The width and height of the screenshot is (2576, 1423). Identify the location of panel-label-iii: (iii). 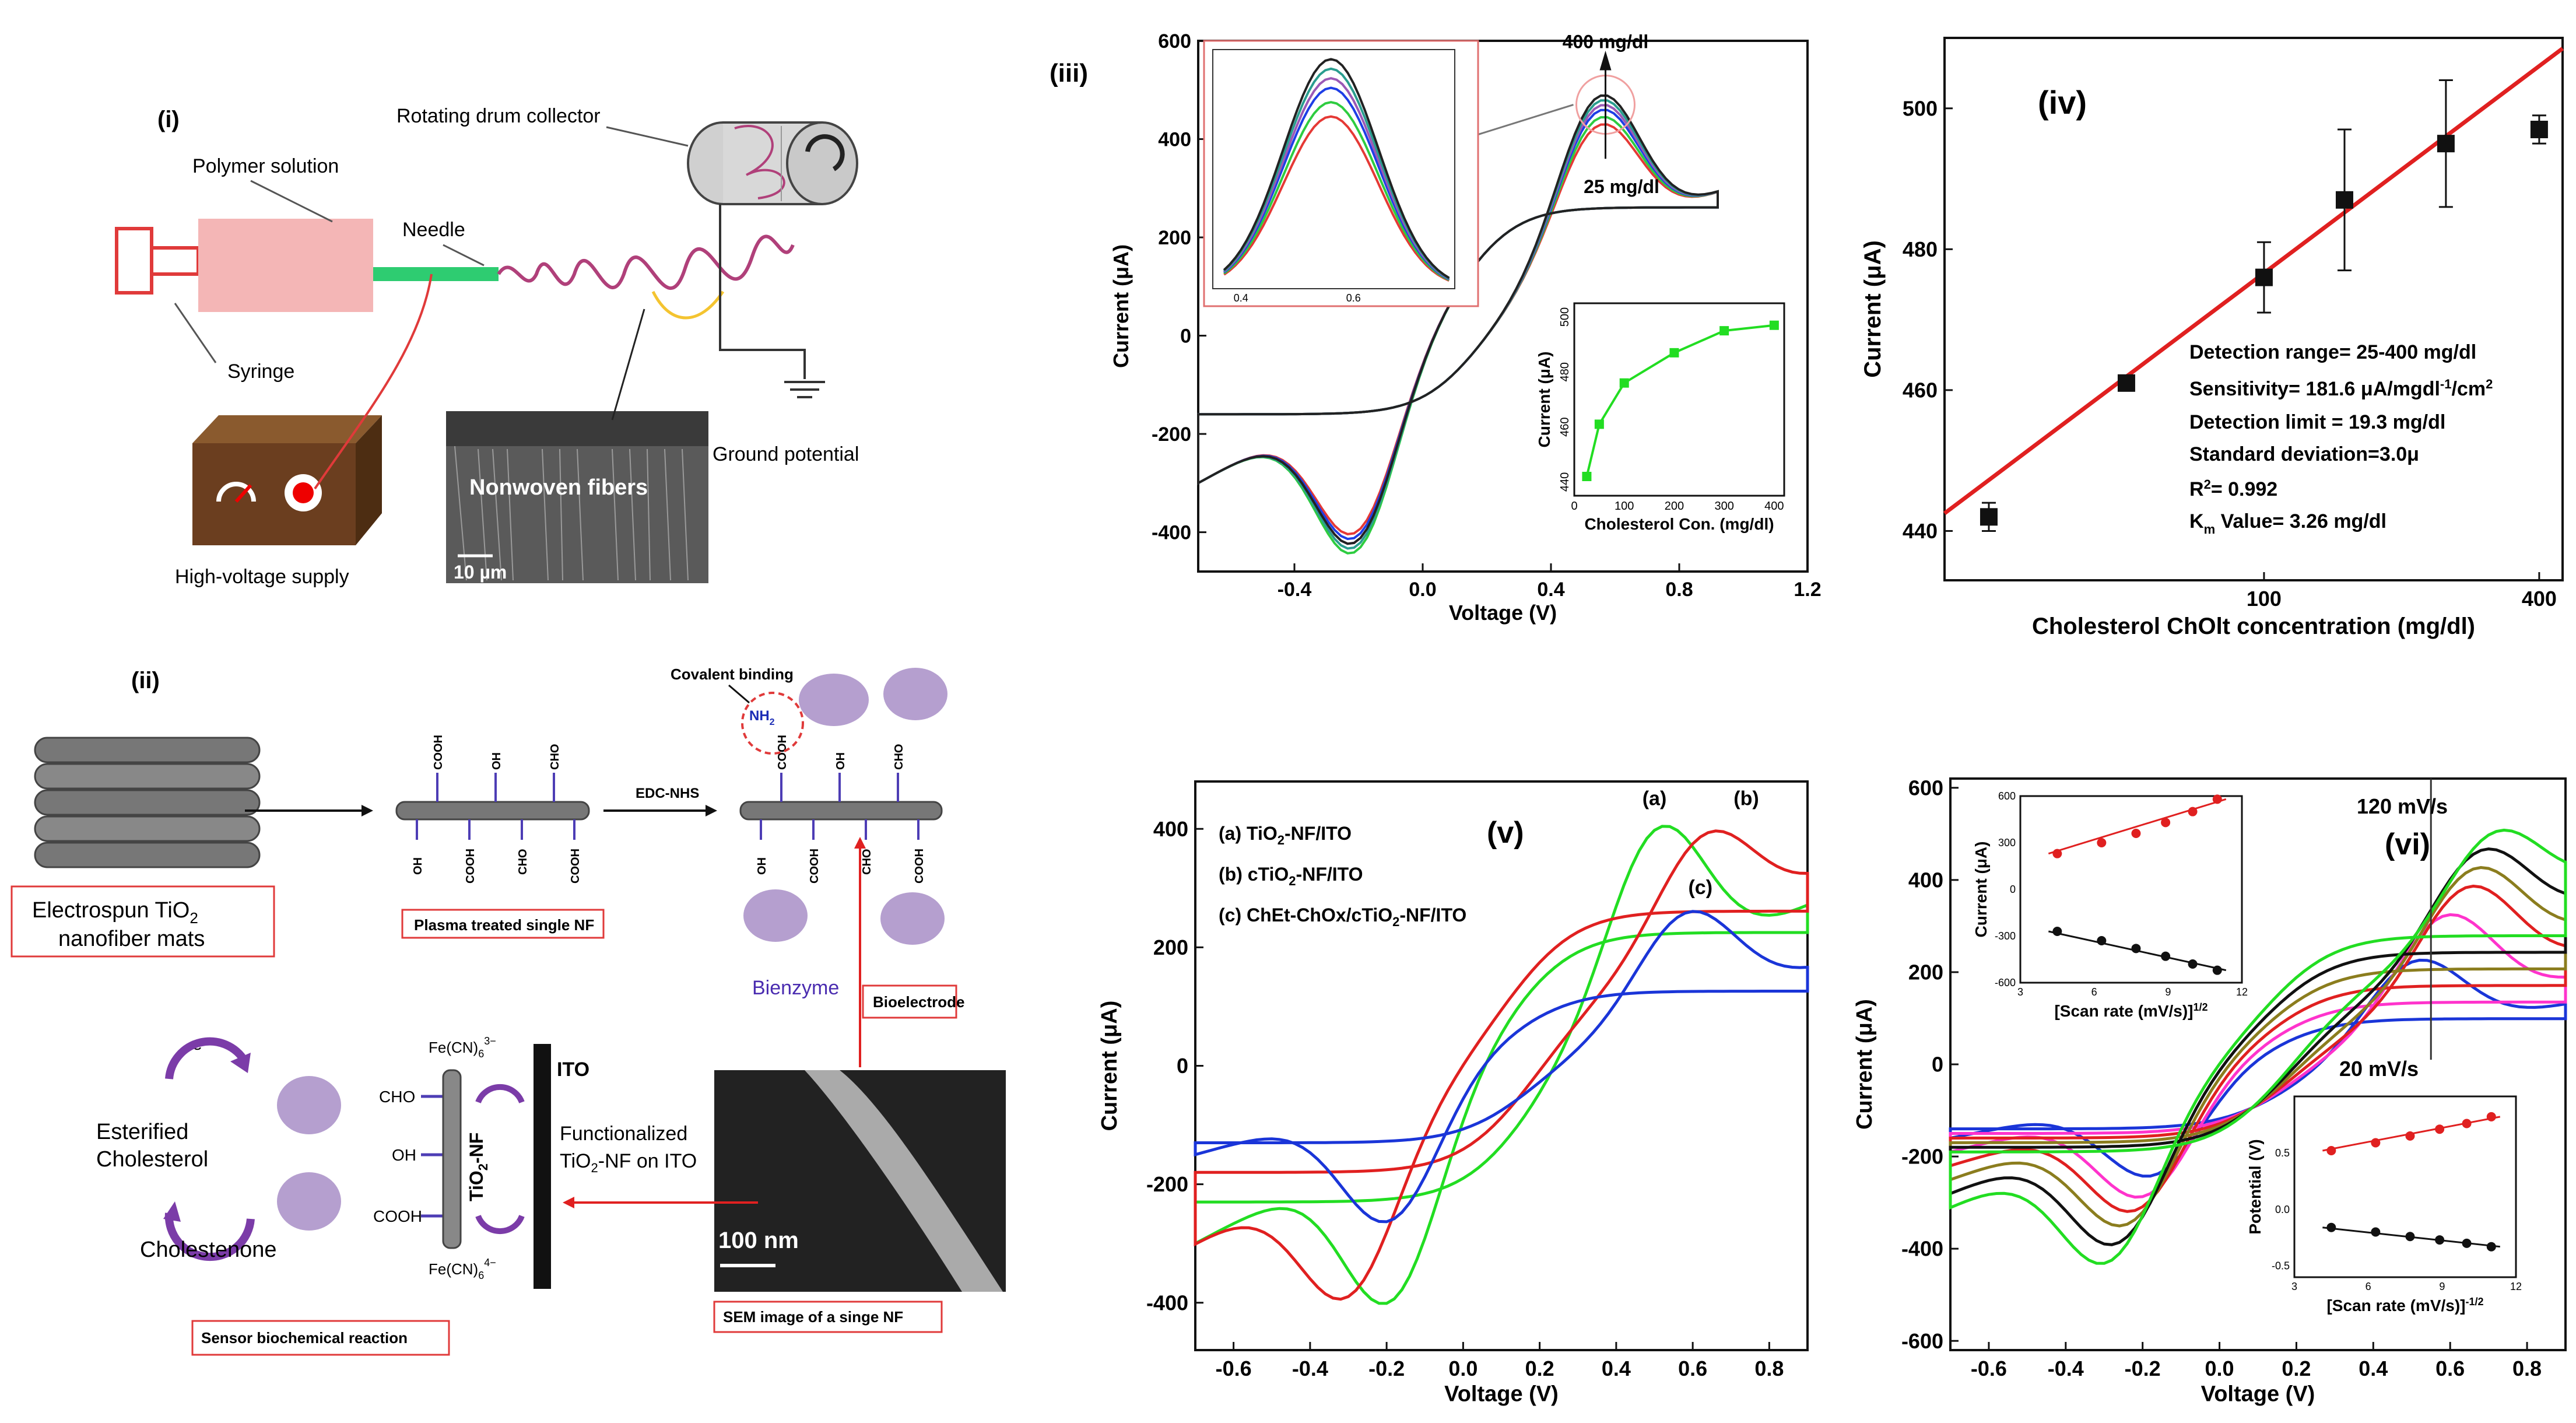
(1069, 73).